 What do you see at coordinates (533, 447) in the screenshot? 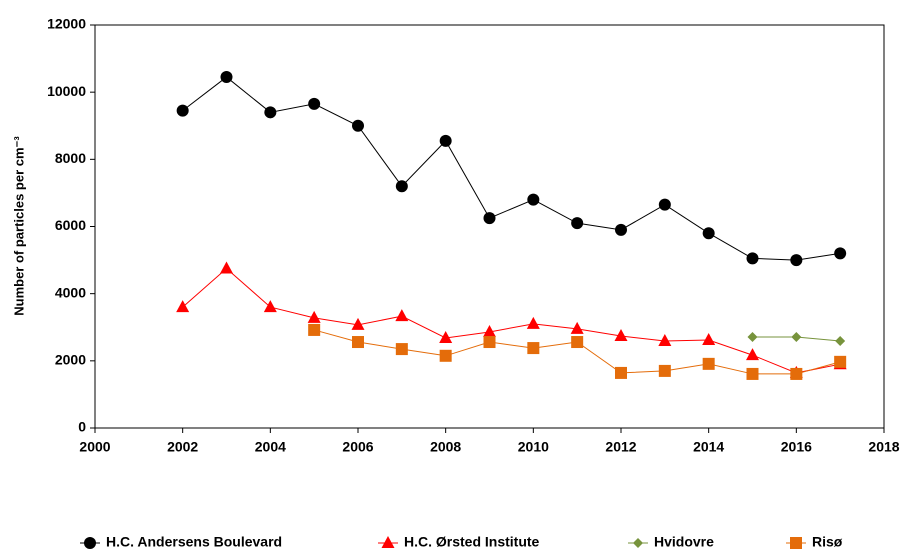
I see `x-tick-label: 2010` at bounding box center [533, 447].